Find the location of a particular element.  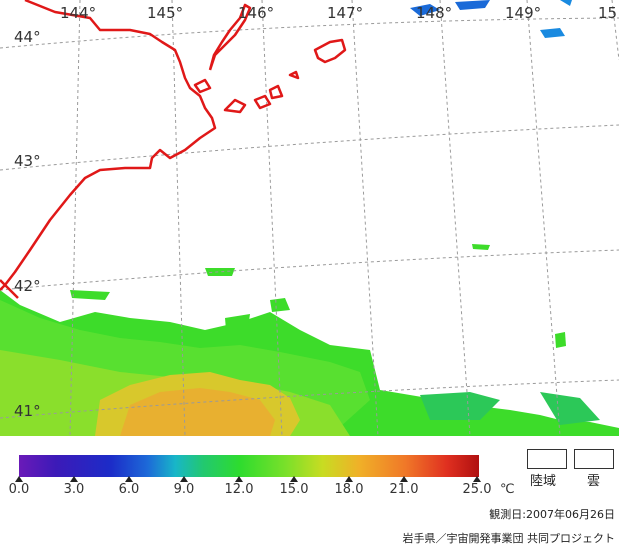

cloud-legend-label: 雲 is located at coordinates (594, 481).